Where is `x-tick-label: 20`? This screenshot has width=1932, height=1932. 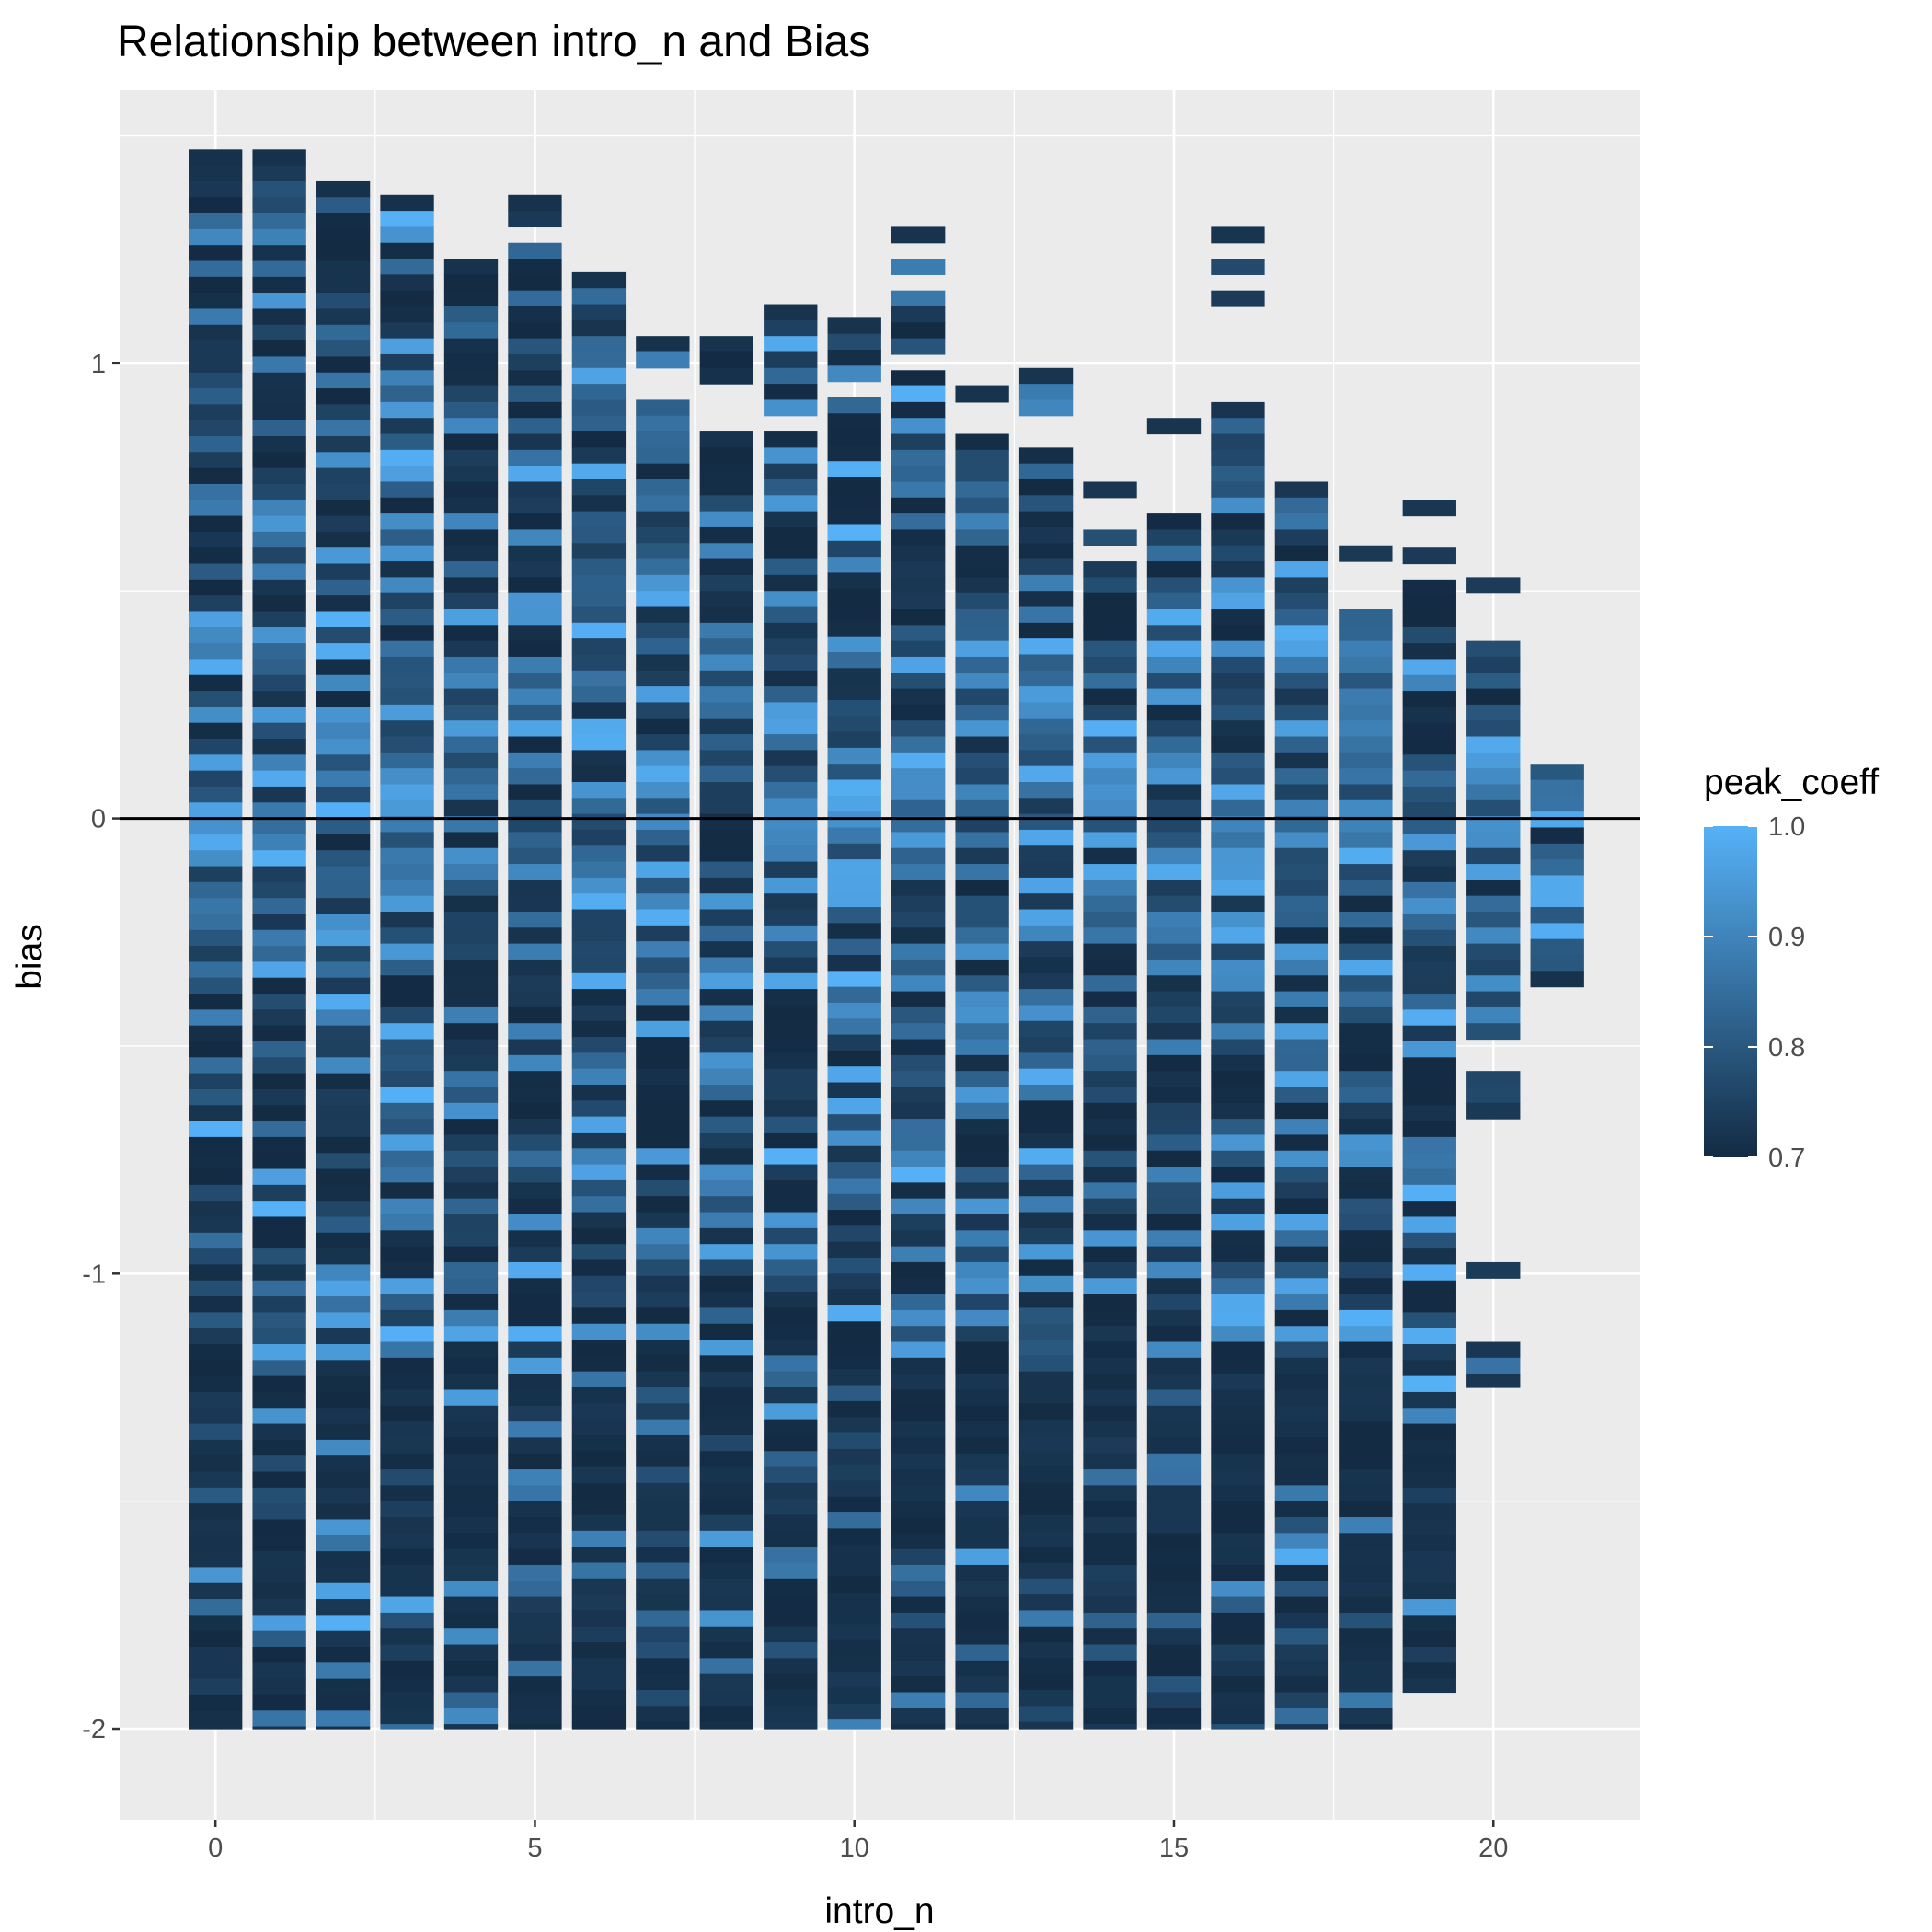
x-tick-label: 20 is located at coordinates (1493, 1848).